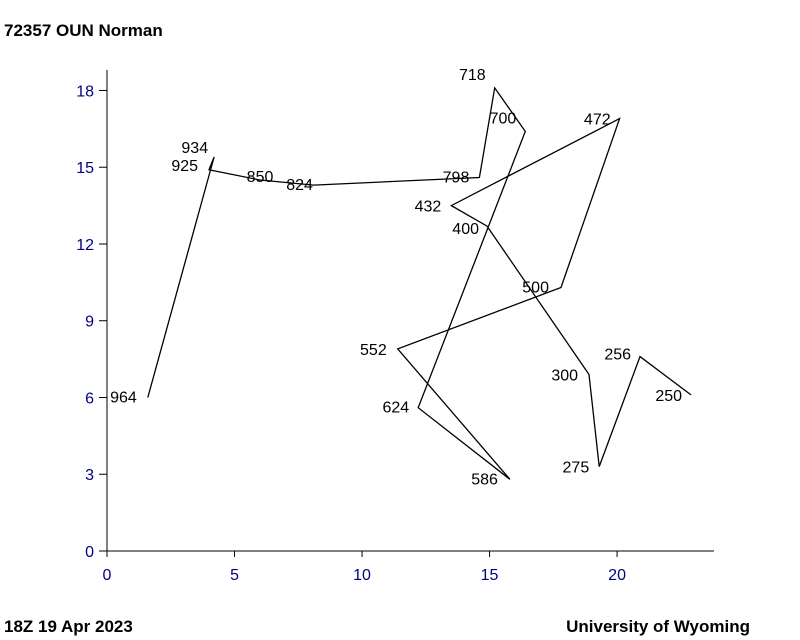  Describe the element at coordinates (85, 168) in the screenshot. I see `y-tick-label: 15` at that location.